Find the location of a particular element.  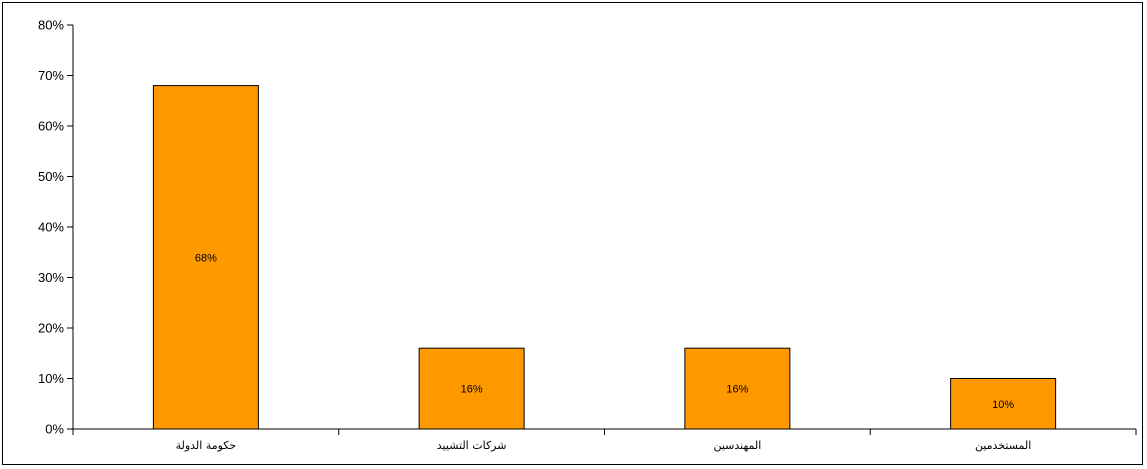

y-tick-label: 50% is located at coordinates (51, 176).